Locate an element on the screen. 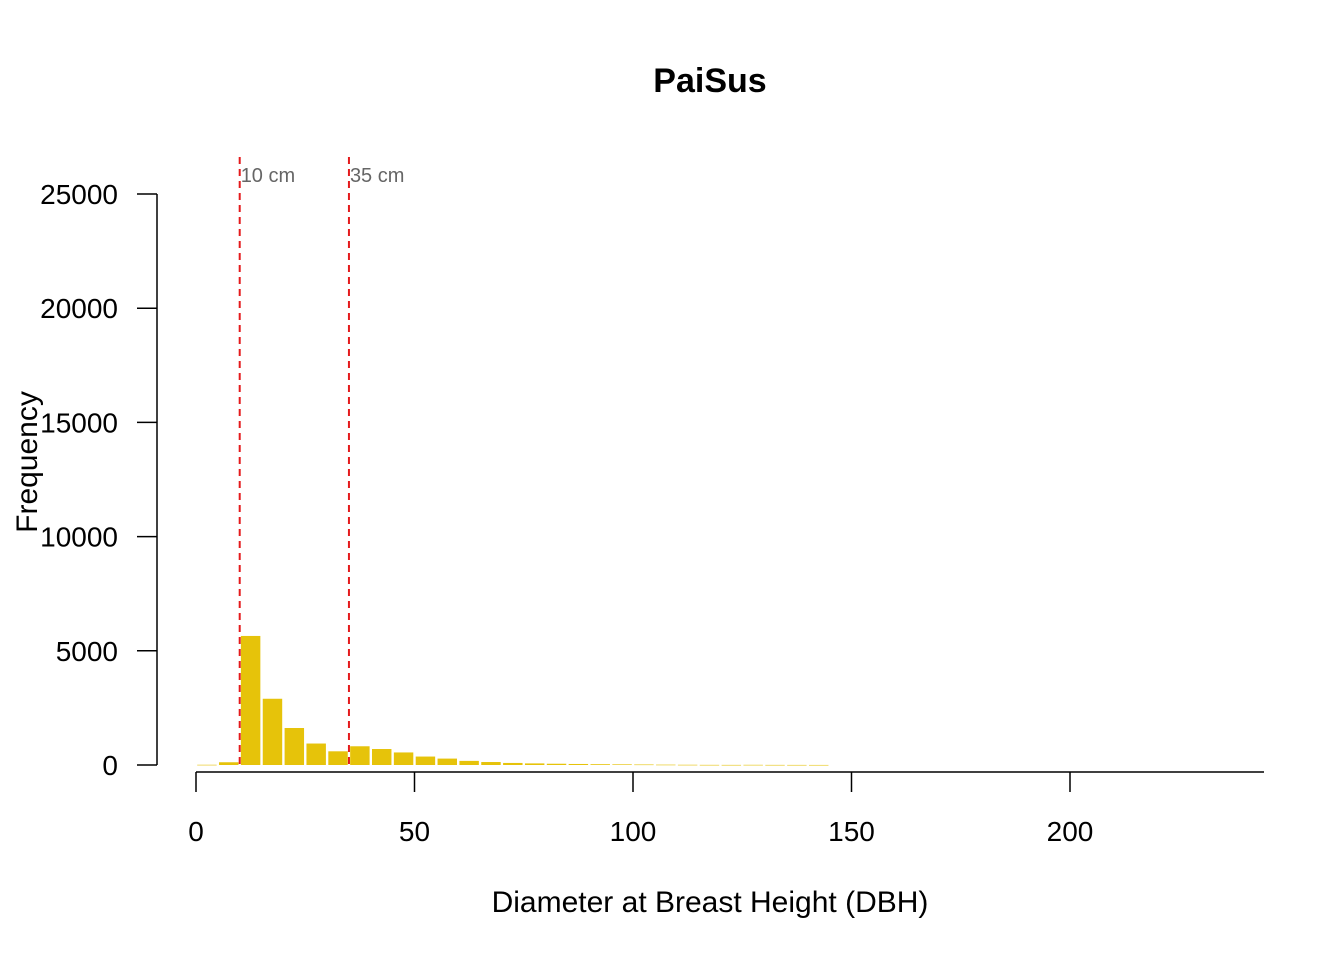  x-axis: 0 50 100 150 200 is located at coordinates (726, 809).